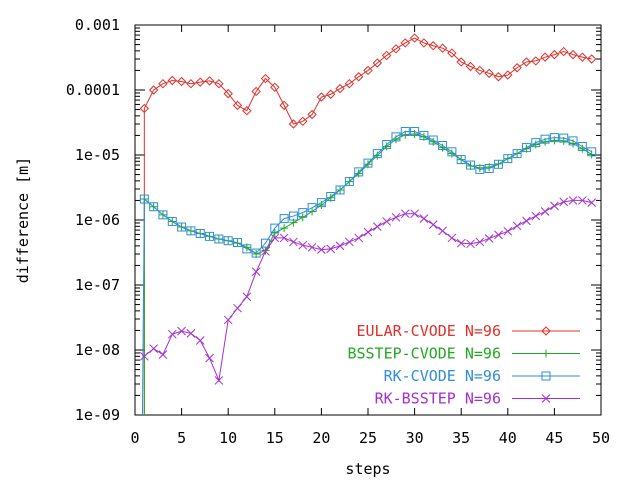  Describe the element at coordinates (97, 25) in the screenshot. I see `y-tick-label: 0.001` at that location.